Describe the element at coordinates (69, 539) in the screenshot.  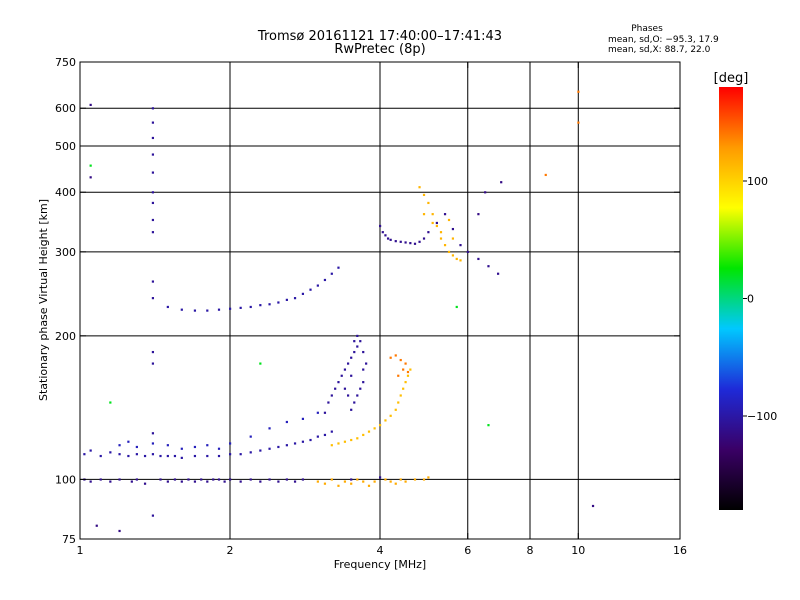
I see `y-tick-label: 75` at that location.